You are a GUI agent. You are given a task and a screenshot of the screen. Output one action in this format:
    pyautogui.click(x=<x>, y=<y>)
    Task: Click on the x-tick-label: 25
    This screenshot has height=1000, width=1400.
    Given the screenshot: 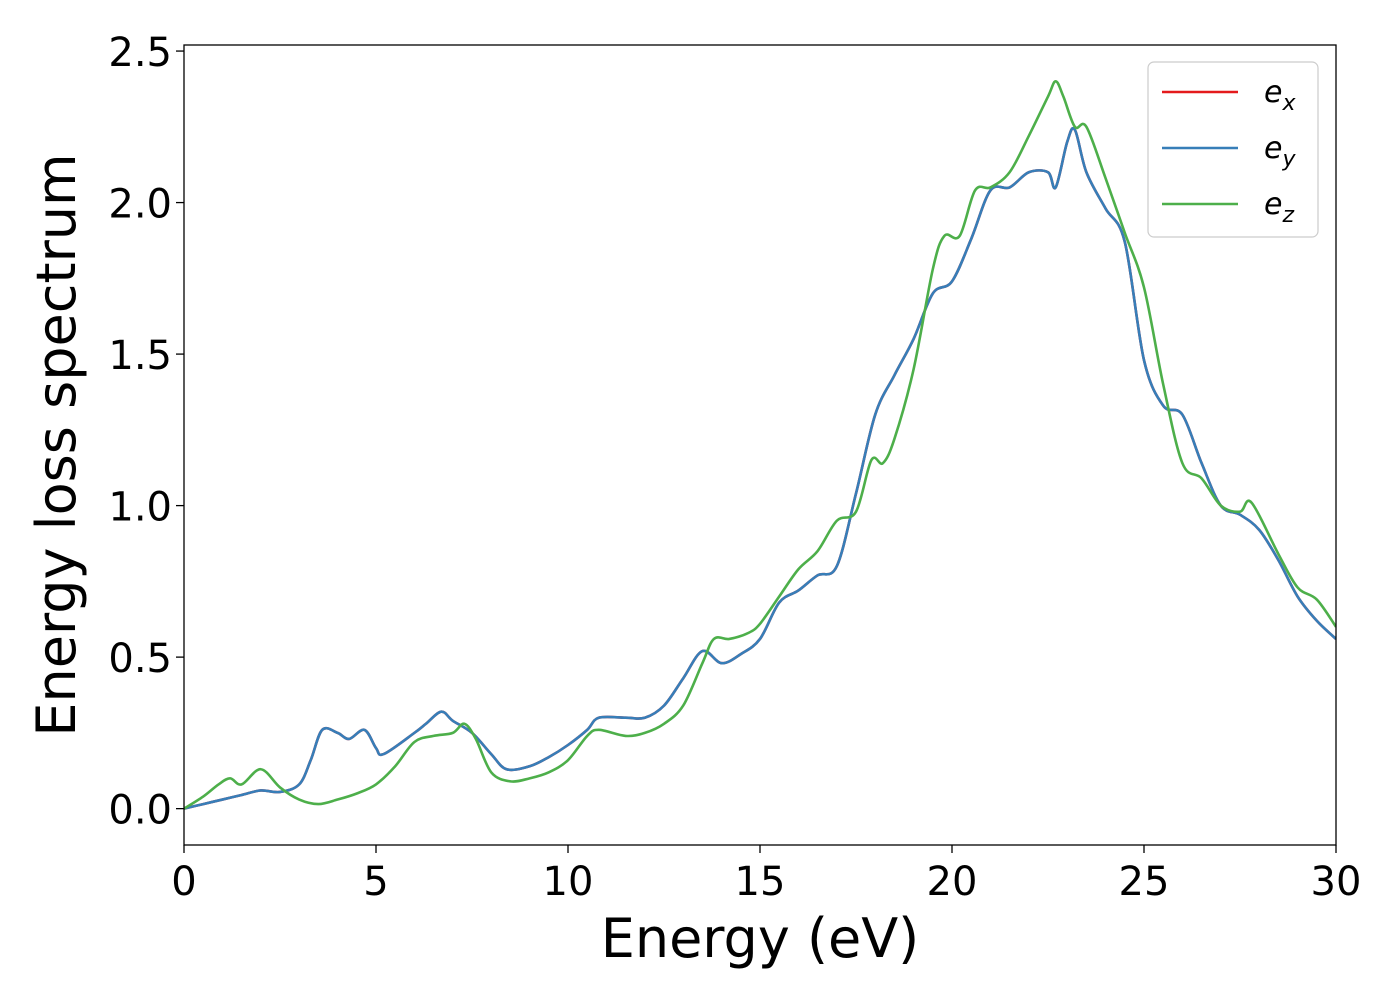 What is the action you would take?
    pyautogui.click(x=1144, y=882)
    